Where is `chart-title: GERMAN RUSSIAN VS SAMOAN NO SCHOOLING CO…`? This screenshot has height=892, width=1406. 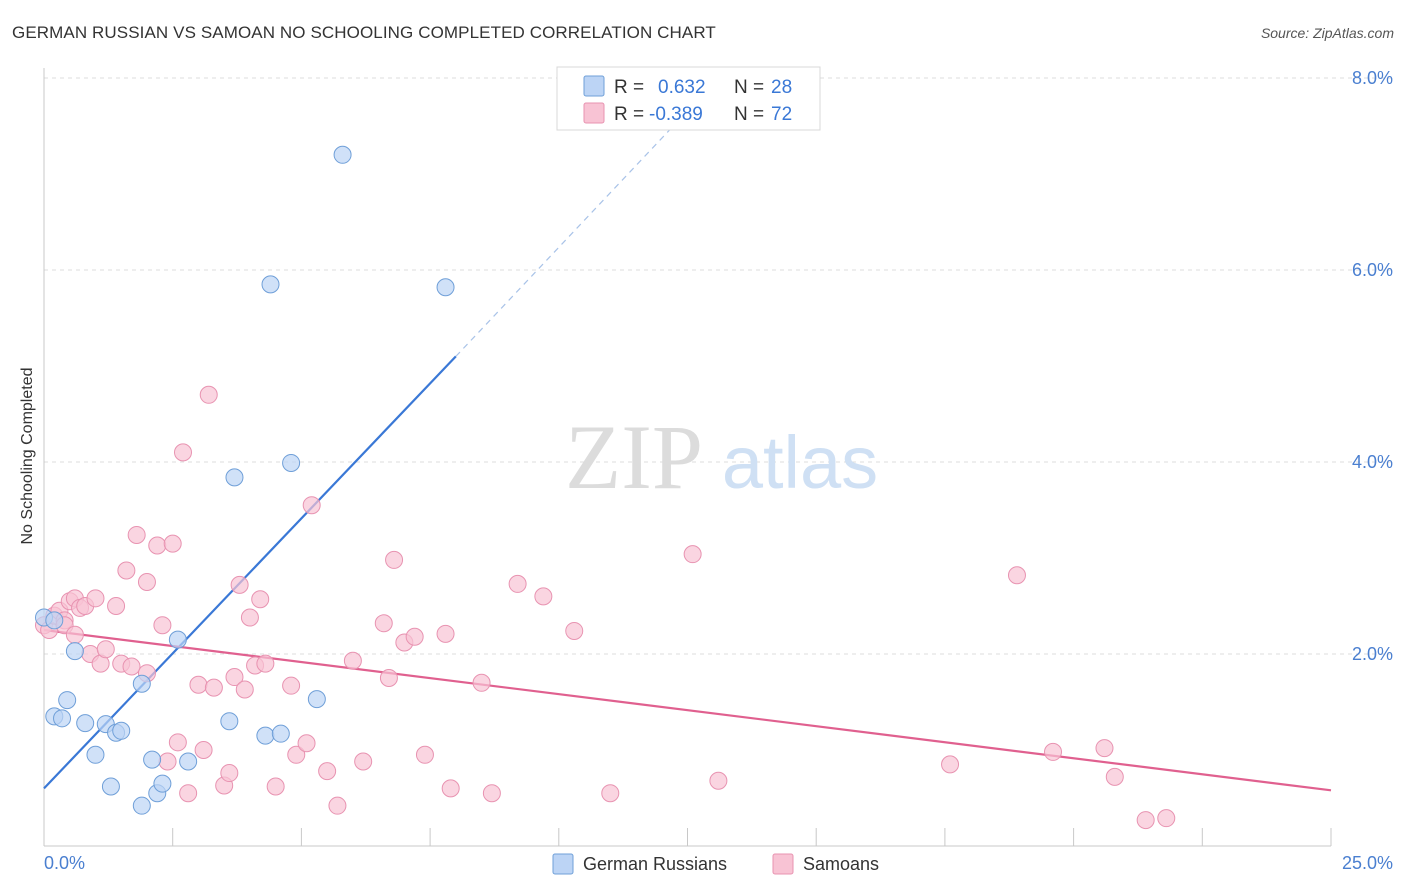 chart-title: GERMAN RUSSIAN VS SAMOAN NO SCHOOLING CO… is located at coordinates (364, 32).